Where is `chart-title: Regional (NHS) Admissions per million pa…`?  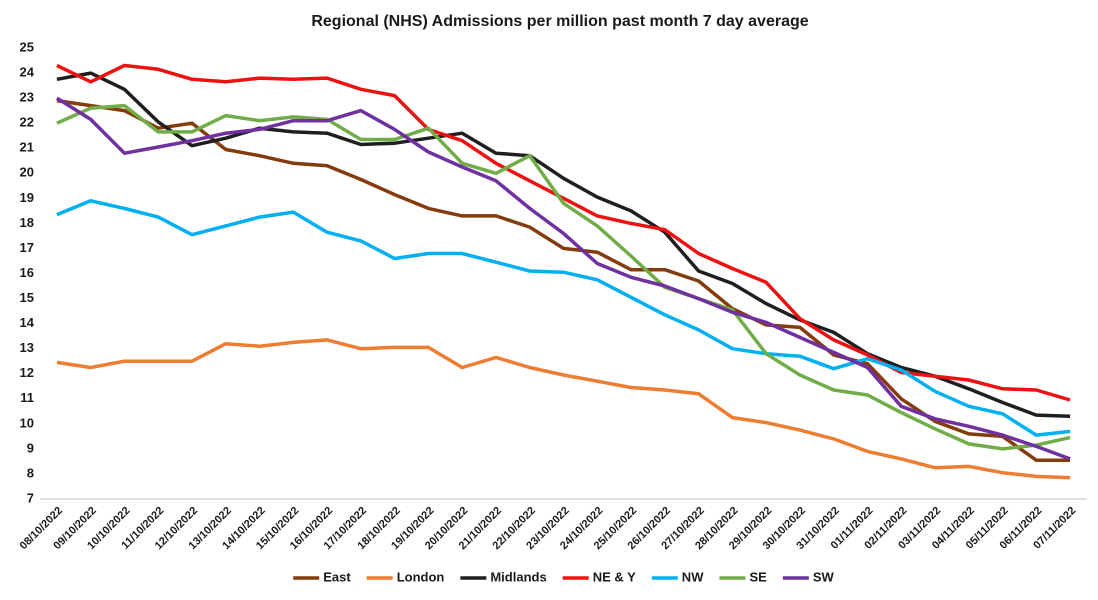 chart-title: Regional (NHS) Admissions per million pa… is located at coordinates (559, 21).